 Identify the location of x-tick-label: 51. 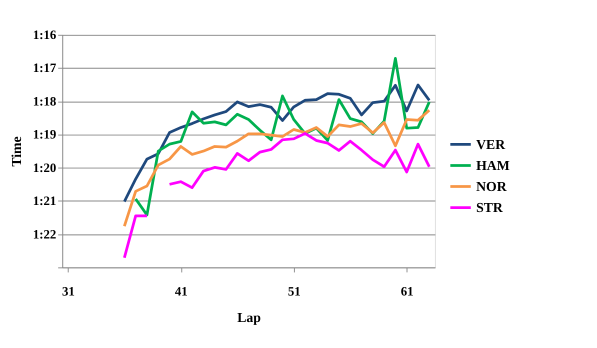
(294, 291).